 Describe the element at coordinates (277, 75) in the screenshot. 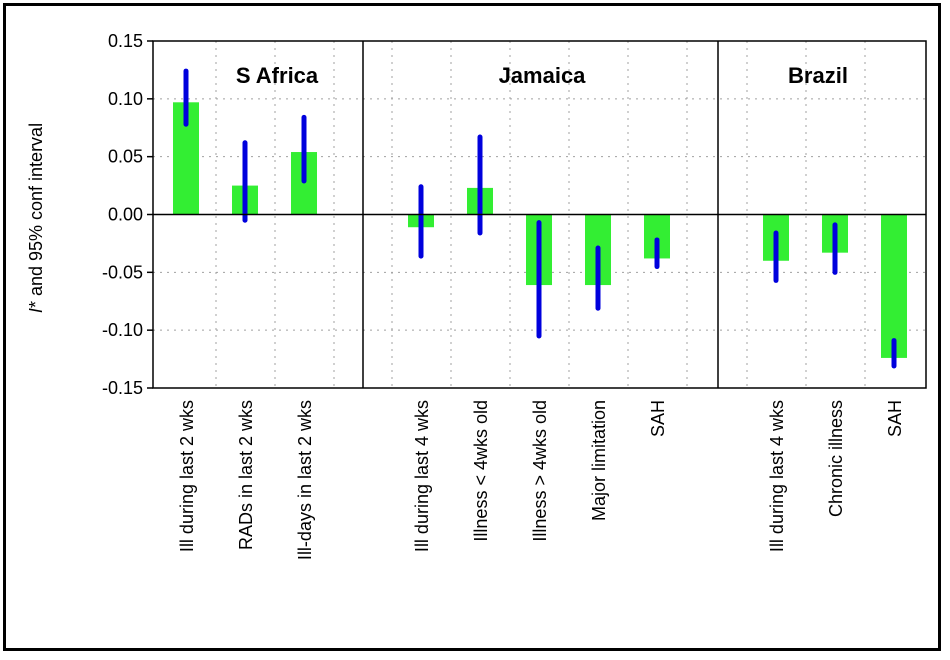

I see `group-title: S Africa` at that location.